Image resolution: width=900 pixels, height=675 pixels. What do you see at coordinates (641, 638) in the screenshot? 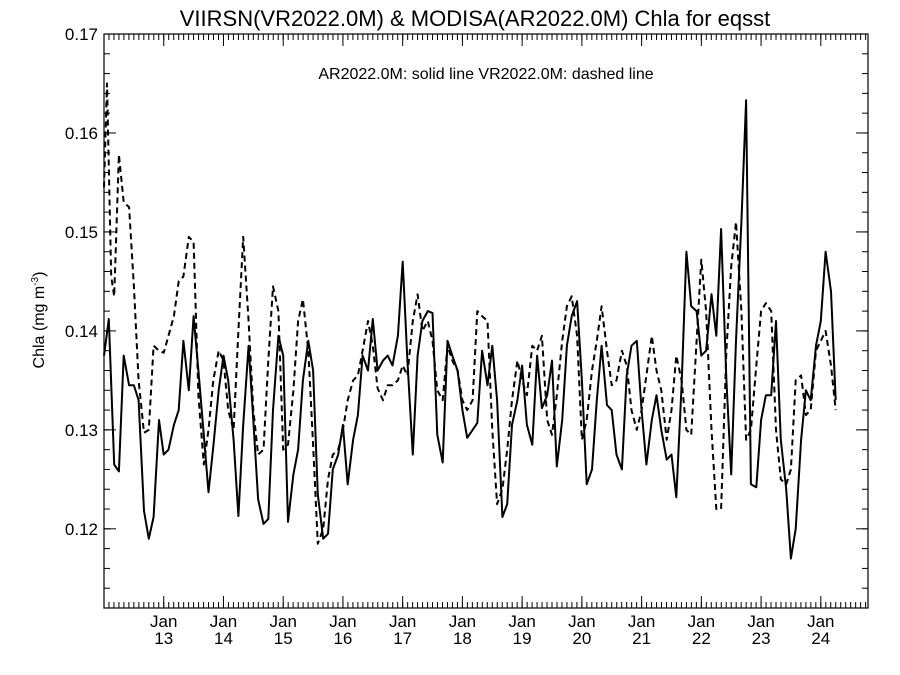
I see `x-tick-year-label: 21` at bounding box center [641, 638].